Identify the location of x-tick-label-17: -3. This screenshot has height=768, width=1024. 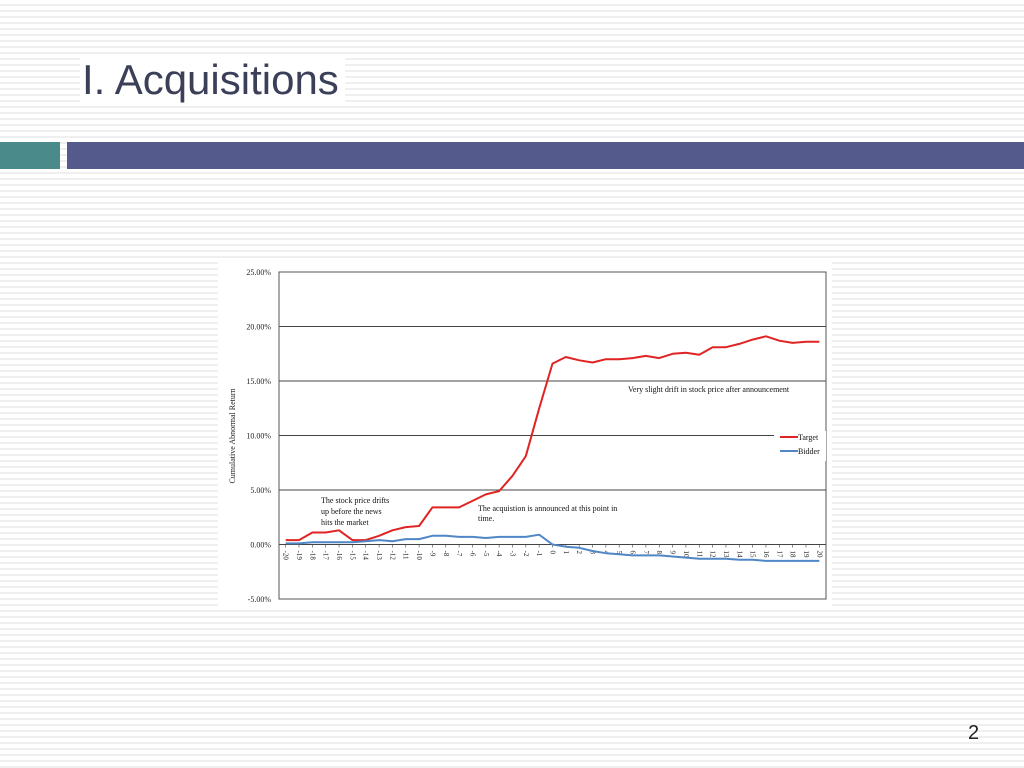
(512, 554).